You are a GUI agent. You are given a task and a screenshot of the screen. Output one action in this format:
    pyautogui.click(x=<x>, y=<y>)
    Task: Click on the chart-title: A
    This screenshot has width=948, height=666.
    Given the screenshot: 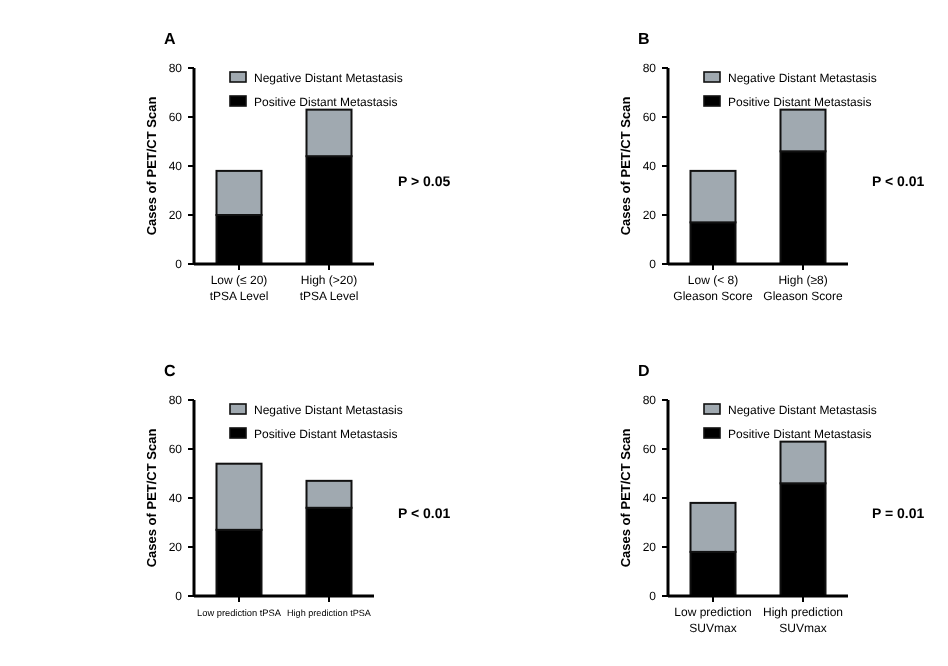 What is the action you would take?
    pyautogui.click(x=170, y=39)
    